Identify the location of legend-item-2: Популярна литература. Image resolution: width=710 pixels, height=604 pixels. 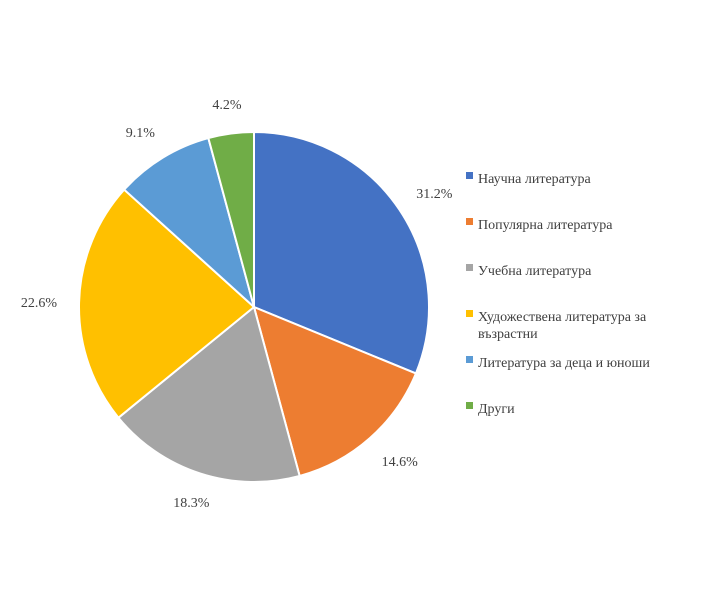
(539, 225).